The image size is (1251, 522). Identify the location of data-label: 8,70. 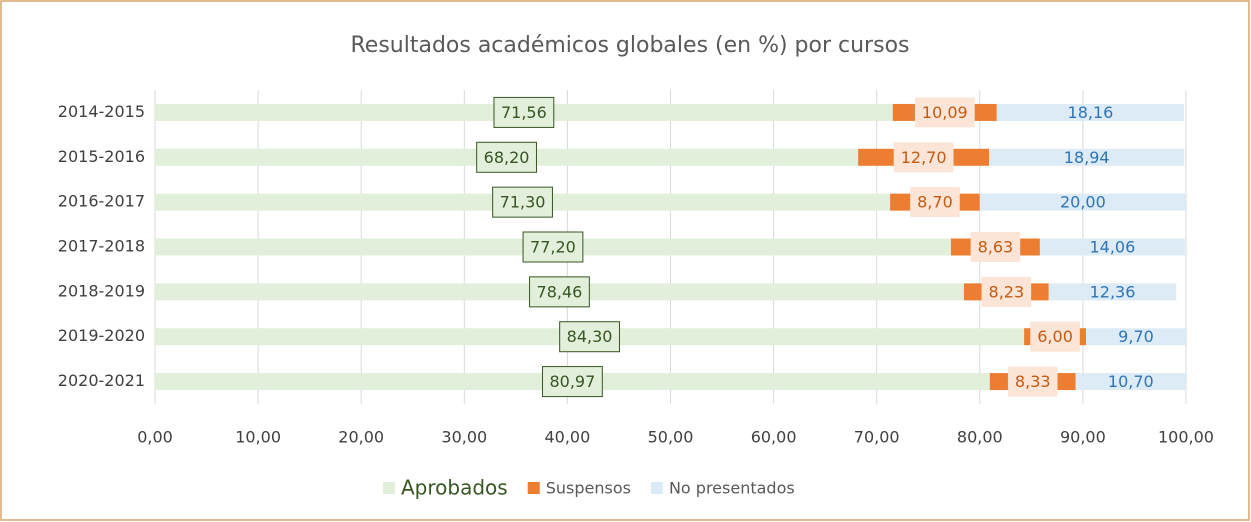
(935, 202).